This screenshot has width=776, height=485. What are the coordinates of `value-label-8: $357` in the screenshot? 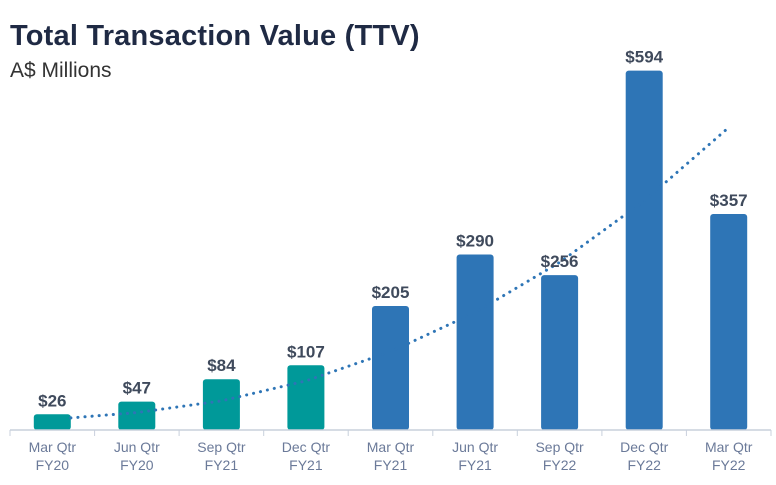 It's located at (729, 200).